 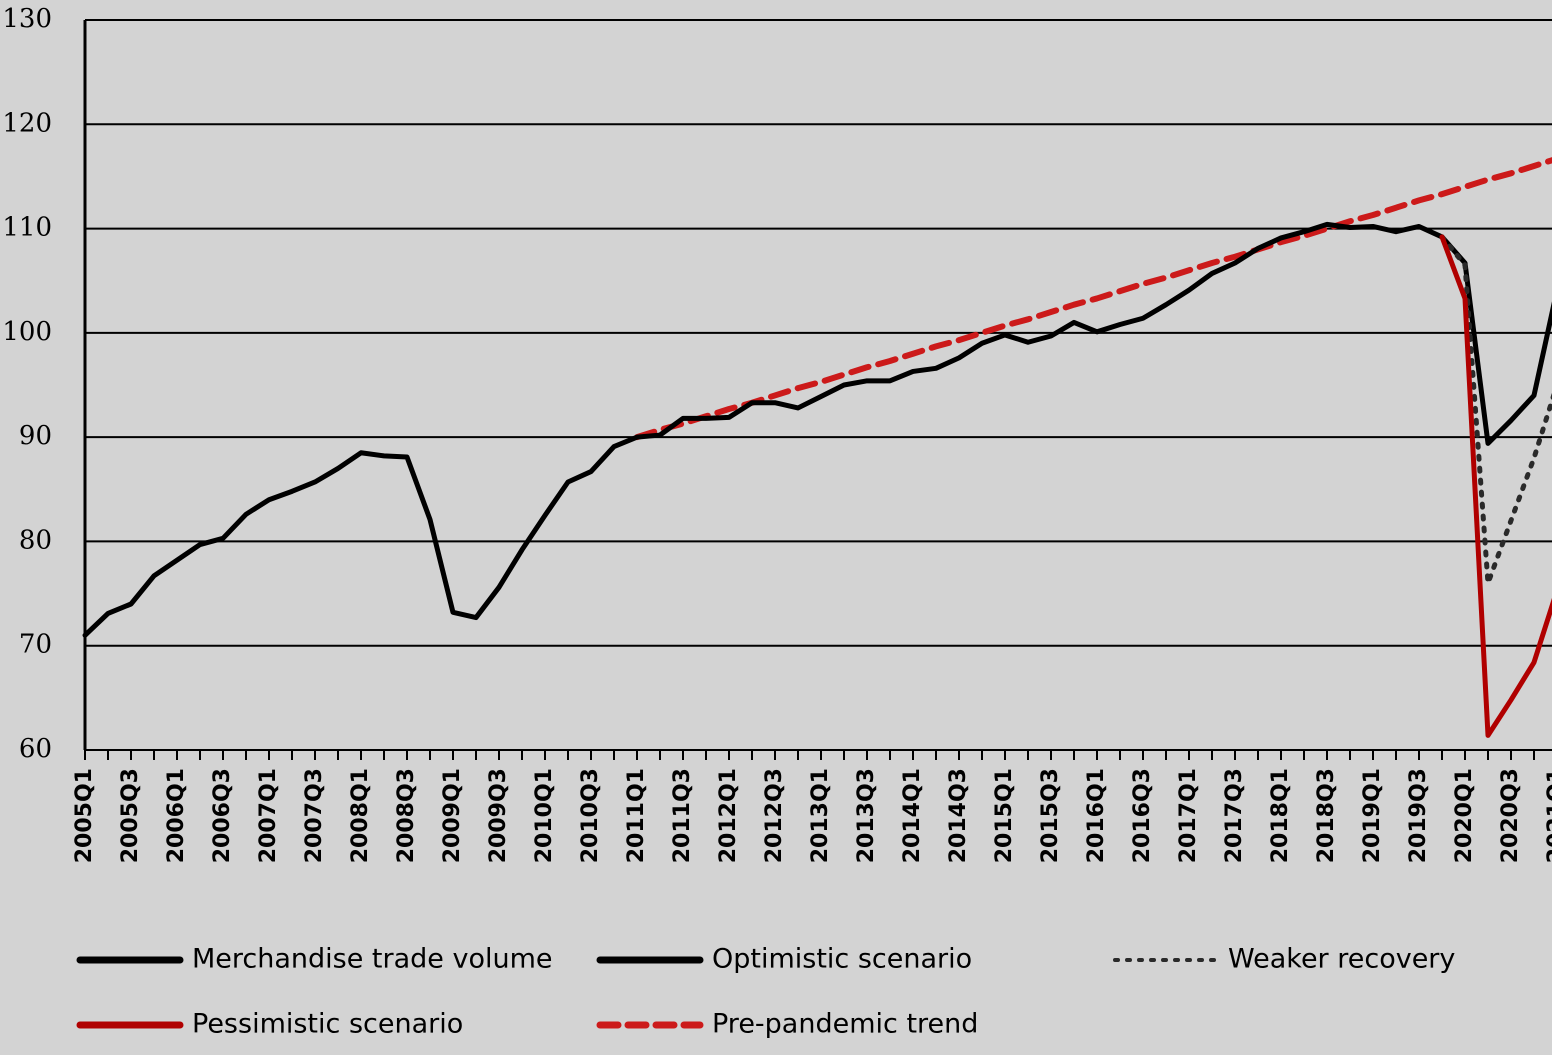 I want to click on x-tick-label: 2005Q1, so click(x=84, y=815).